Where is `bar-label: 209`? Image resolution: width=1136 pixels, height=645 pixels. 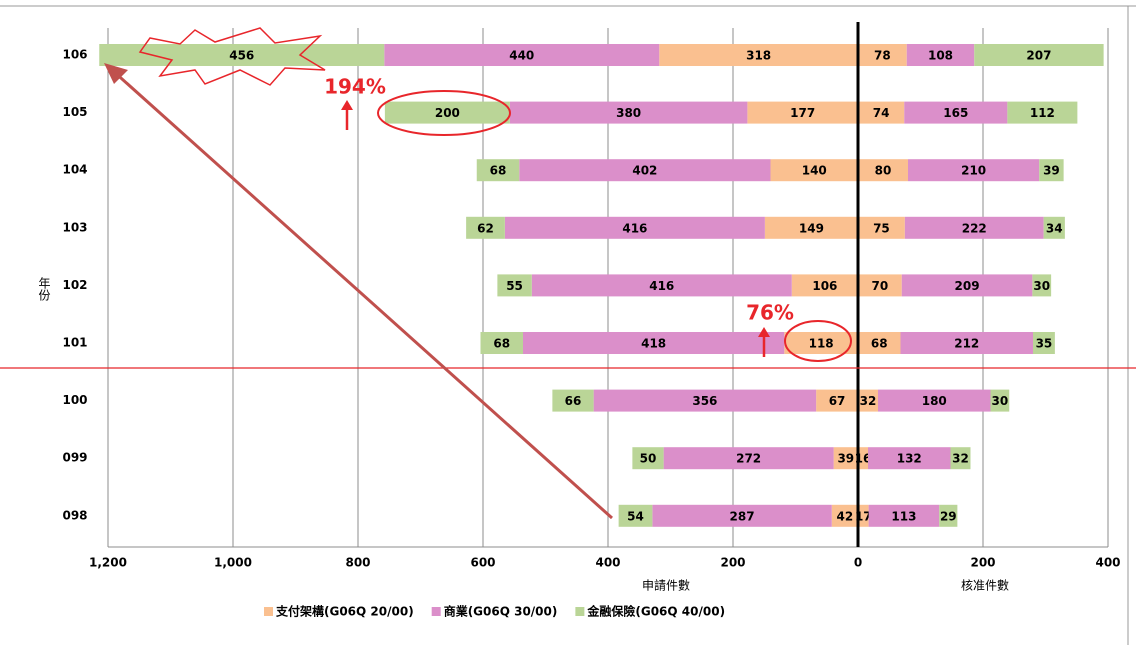 bar-label: 209 is located at coordinates (967, 286).